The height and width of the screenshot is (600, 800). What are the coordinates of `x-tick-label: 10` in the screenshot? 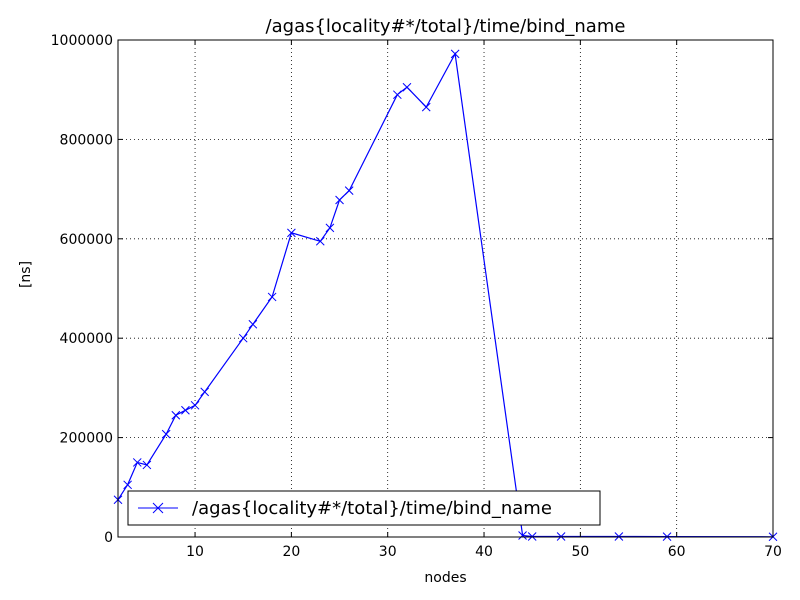 It's located at (195, 552).